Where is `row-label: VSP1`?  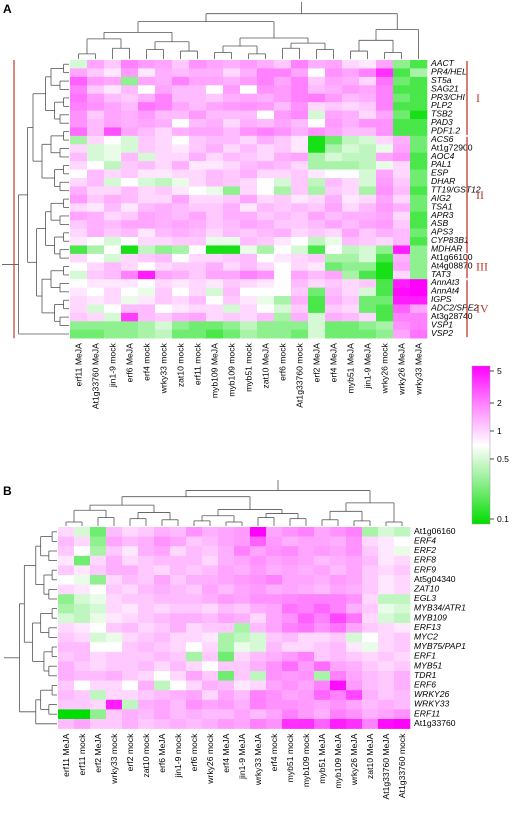 row-label: VSP1 is located at coordinates (442, 324).